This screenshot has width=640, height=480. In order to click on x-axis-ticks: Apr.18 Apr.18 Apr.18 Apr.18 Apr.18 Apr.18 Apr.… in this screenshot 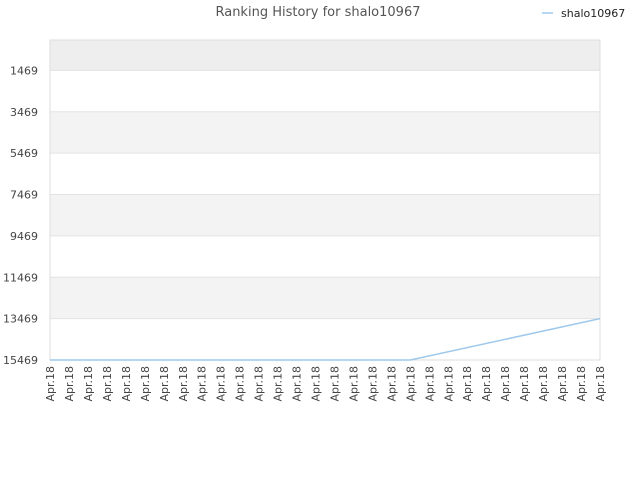, I will do `click(325, 384)`.